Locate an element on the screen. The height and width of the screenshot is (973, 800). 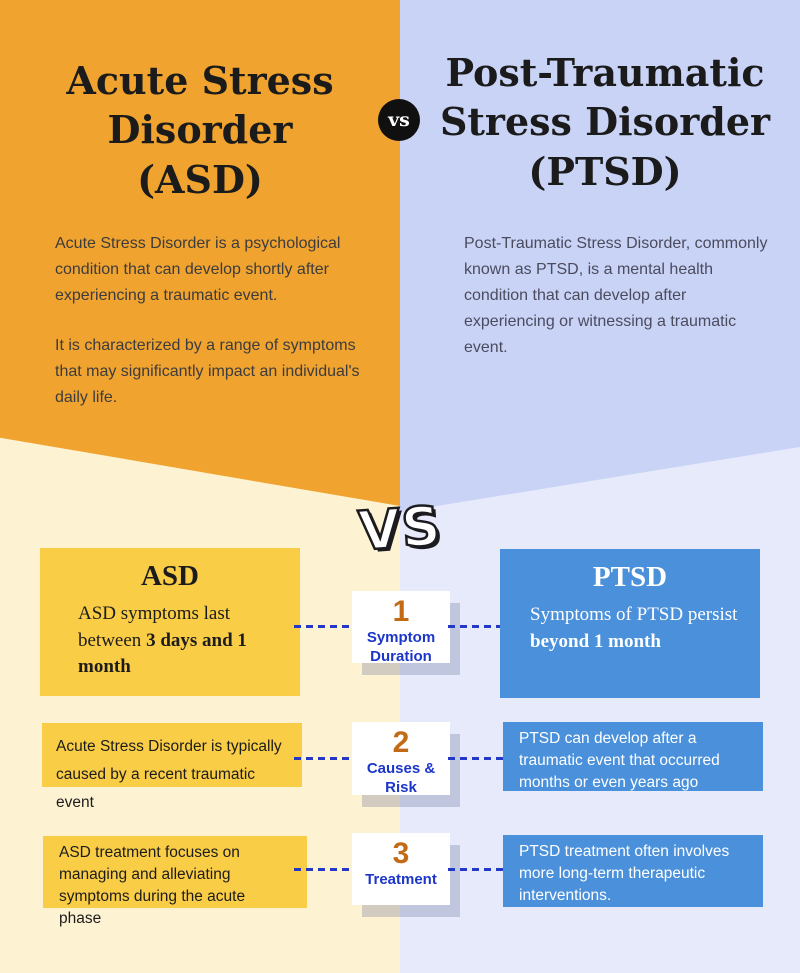
number-card-2: 2 Causes & Risk is located at coordinates (401, 759).